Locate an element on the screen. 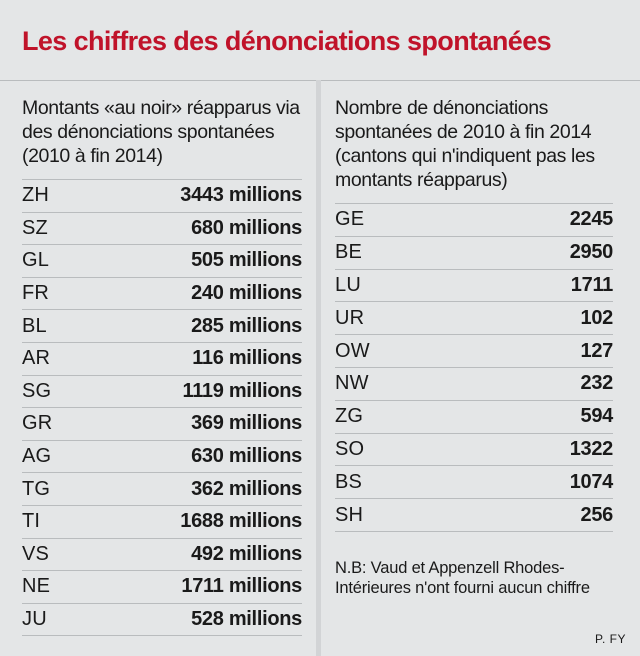 This screenshot has height=656, width=640. amount-value: 680 millions is located at coordinates (246, 227).